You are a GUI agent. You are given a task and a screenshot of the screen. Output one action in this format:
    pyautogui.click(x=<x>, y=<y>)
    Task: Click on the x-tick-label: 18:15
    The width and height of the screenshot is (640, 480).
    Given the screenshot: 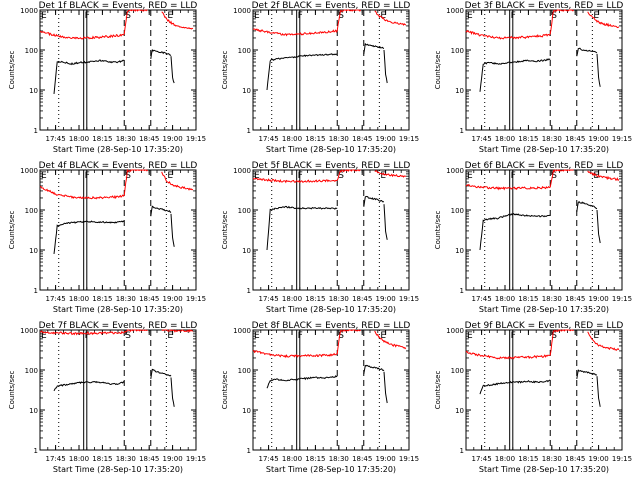 What is the action you would take?
    pyautogui.click(x=315, y=139)
    